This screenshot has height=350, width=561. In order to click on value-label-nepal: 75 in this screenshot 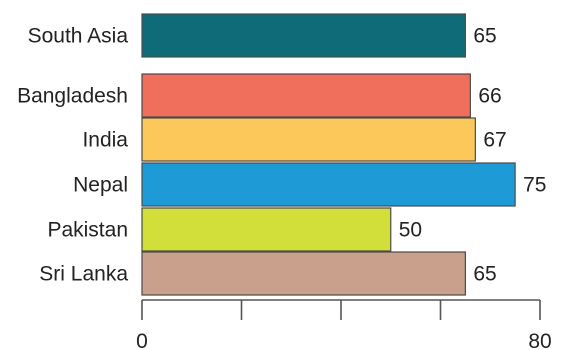, I will do `click(534, 185)`.